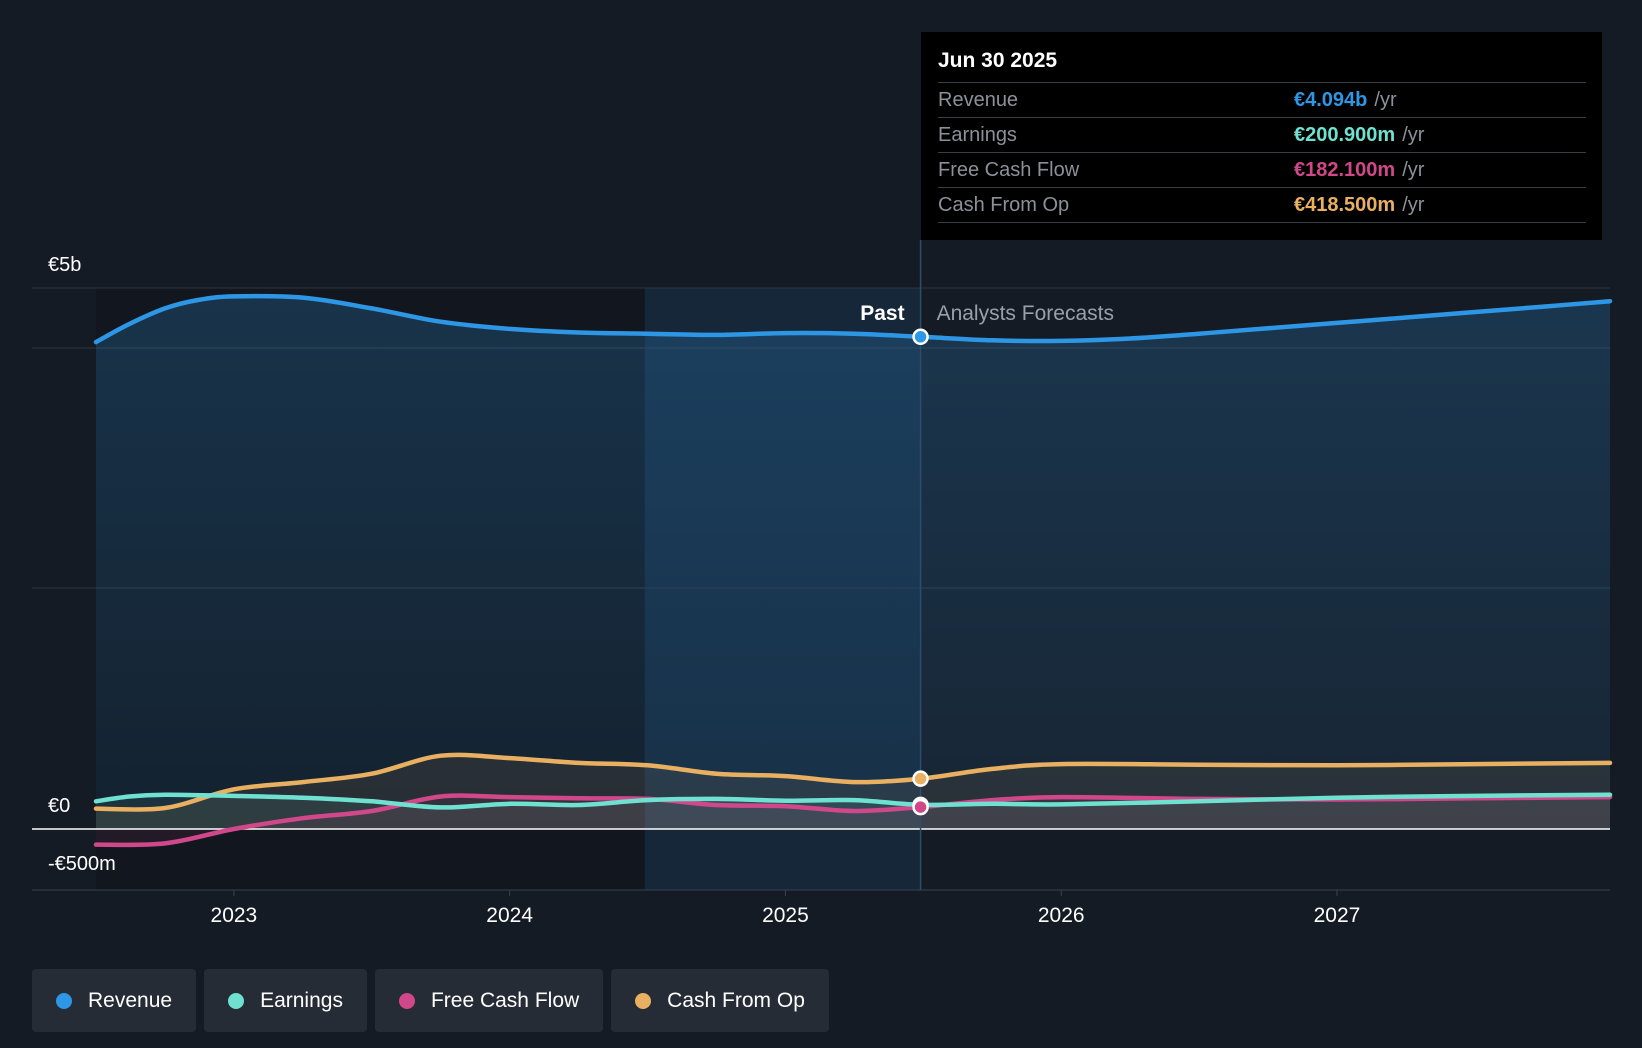 Image resolution: width=1642 pixels, height=1048 pixels. Describe the element at coordinates (1345, 204) in the screenshot. I see `tooltip-value: €418.500m` at that location.